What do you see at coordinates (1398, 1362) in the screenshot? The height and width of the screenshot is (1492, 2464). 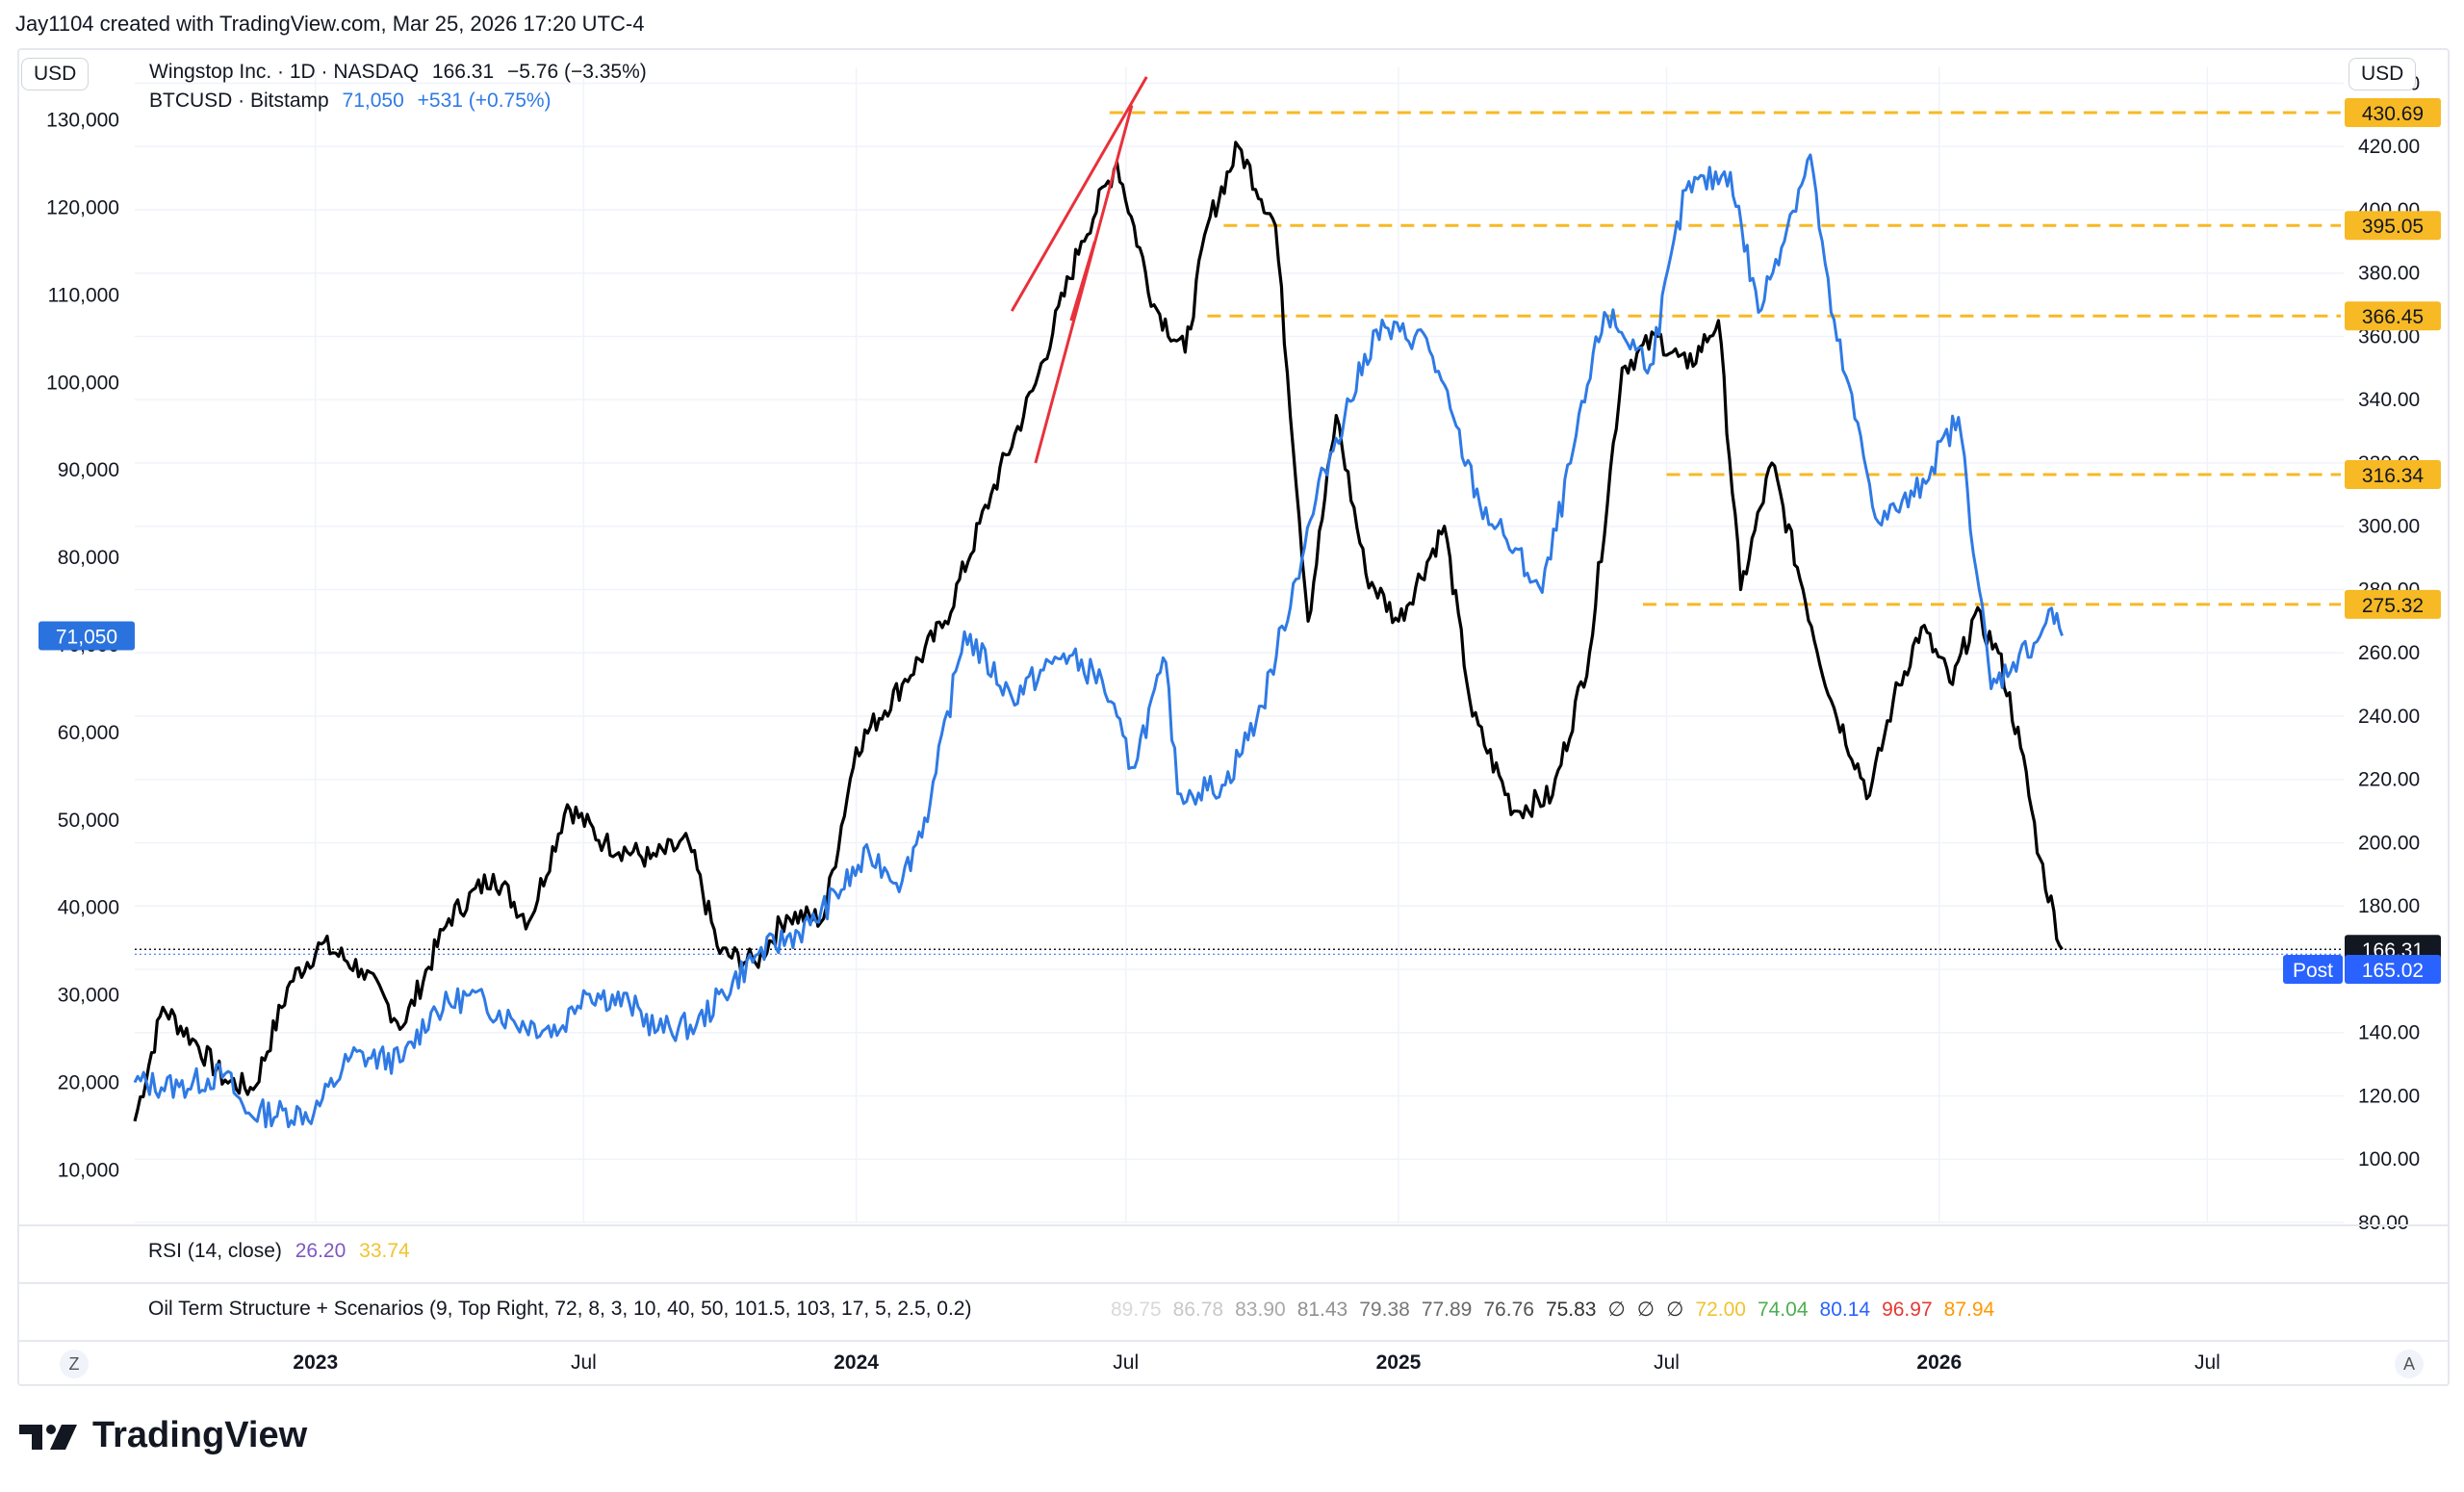 I see `time-axis-label-4: 2025` at bounding box center [1398, 1362].